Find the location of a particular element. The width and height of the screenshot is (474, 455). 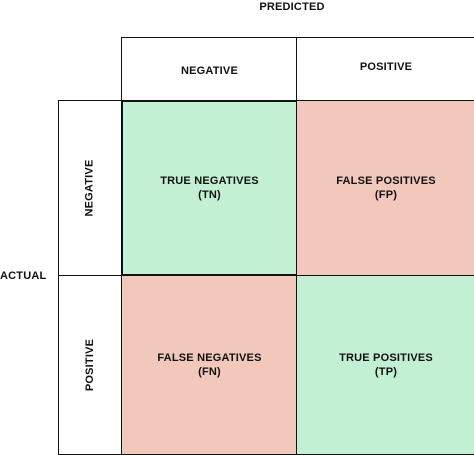

column-header-negative: NEGATIVE is located at coordinates (209, 69).